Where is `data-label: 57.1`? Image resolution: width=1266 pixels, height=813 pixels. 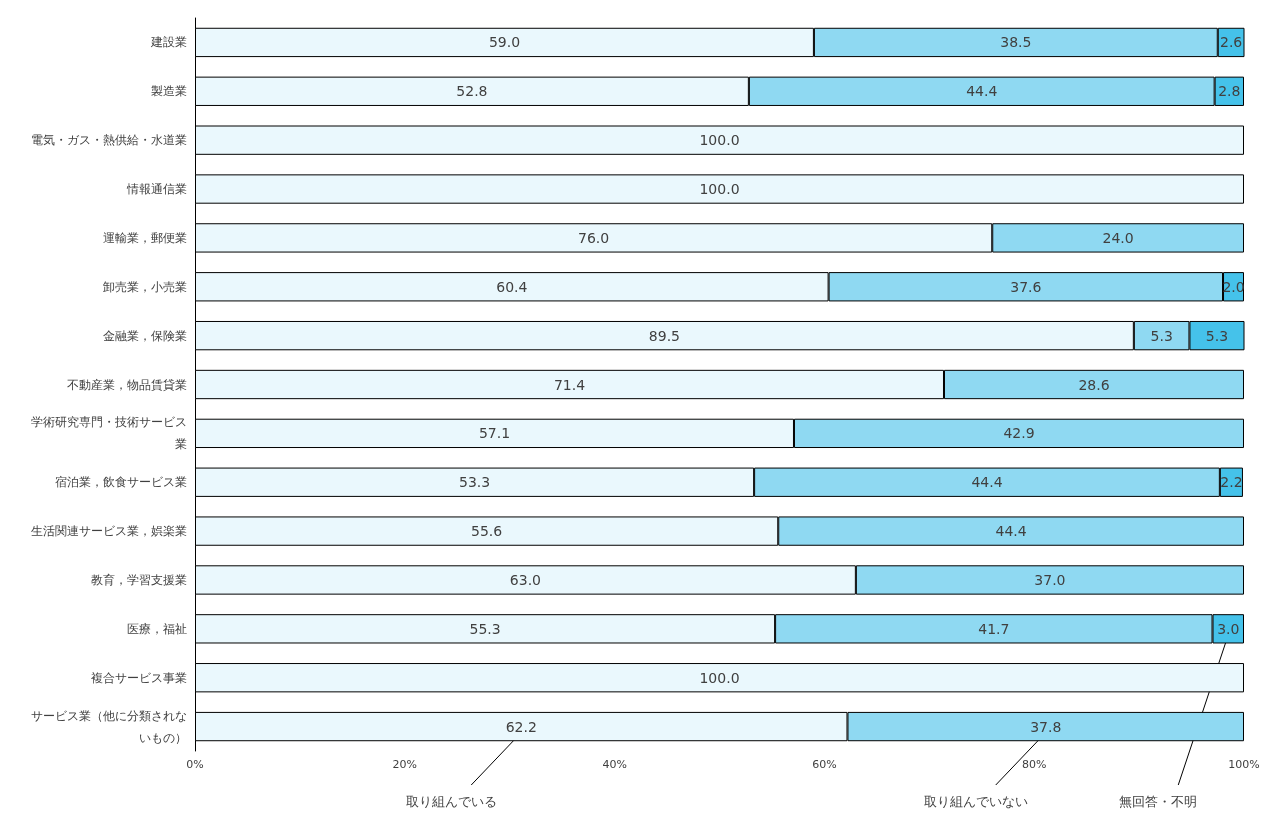 data-label: 57.1 is located at coordinates (494, 433).